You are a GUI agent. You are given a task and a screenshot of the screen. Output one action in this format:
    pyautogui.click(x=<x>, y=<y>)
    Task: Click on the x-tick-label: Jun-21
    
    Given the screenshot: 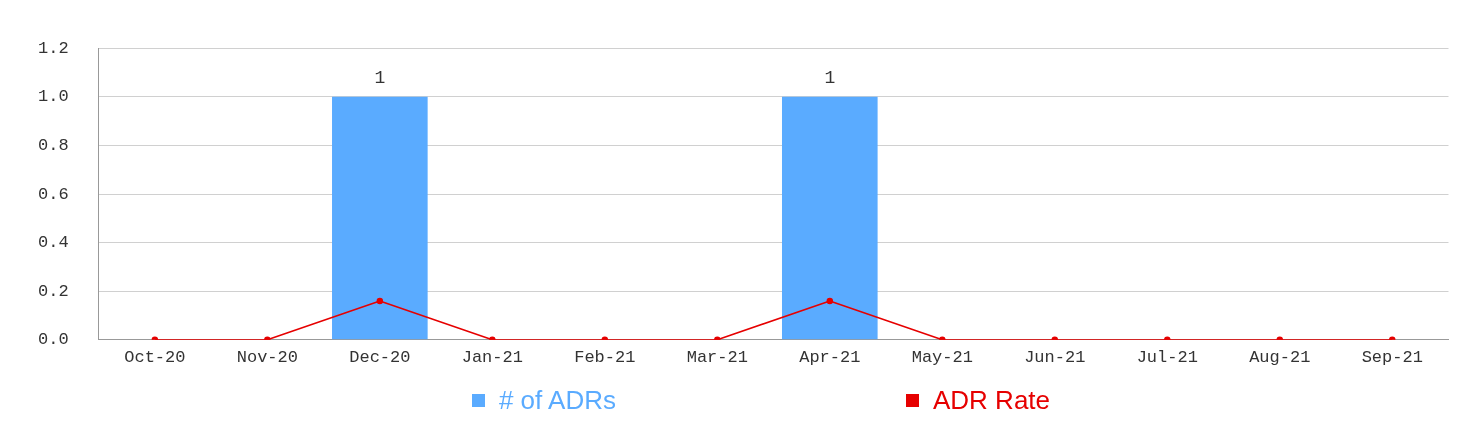 What is the action you would take?
    pyautogui.click(x=1055, y=357)
    